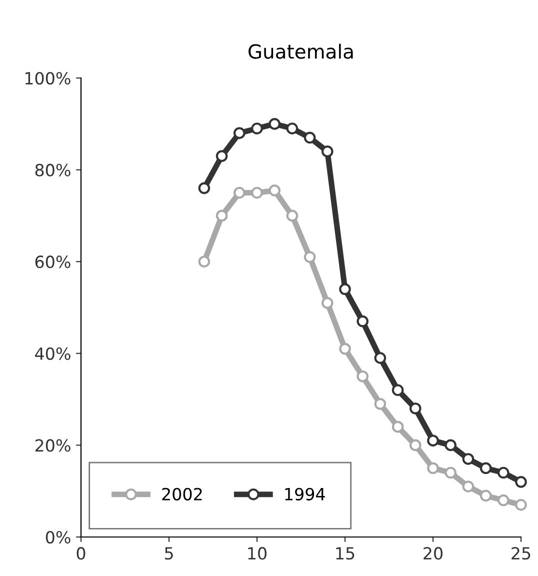  Describe the element at coordinates (52, 353) in the screenshot. I see `y-tick-label: 40%` at that location.